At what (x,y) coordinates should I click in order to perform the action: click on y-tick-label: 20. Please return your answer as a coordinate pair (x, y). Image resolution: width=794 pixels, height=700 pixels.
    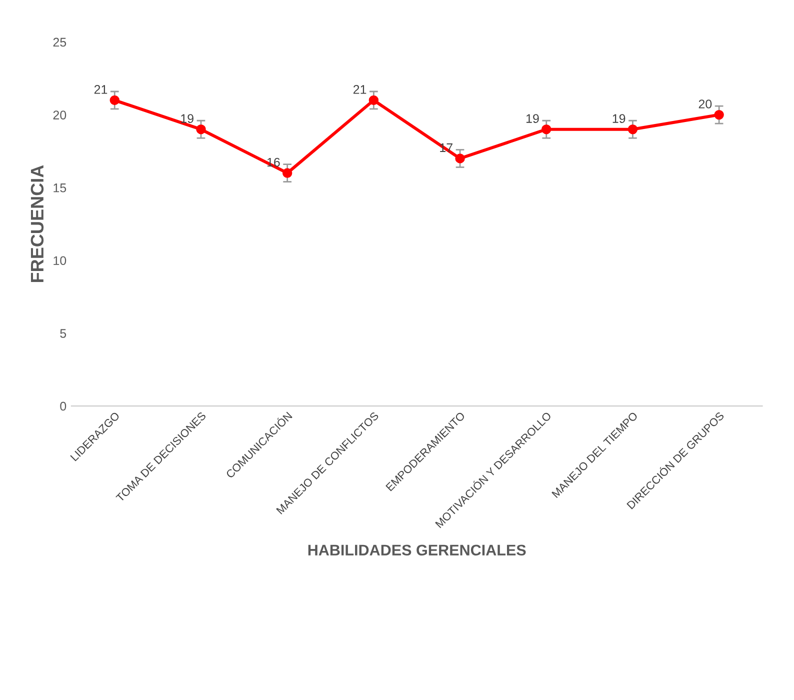
    Looking at the image, I should click on (59, 115).